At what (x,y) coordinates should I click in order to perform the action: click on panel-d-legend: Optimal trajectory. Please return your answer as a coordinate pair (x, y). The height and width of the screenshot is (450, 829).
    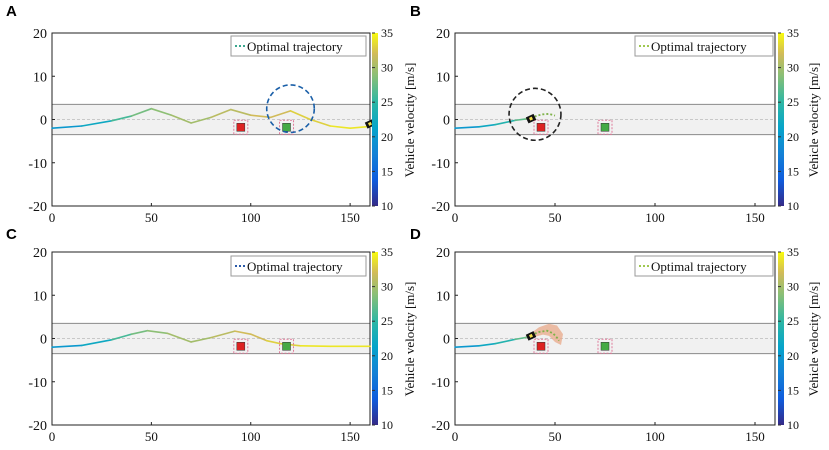
    Looking at the image, I should click on (704, 266).